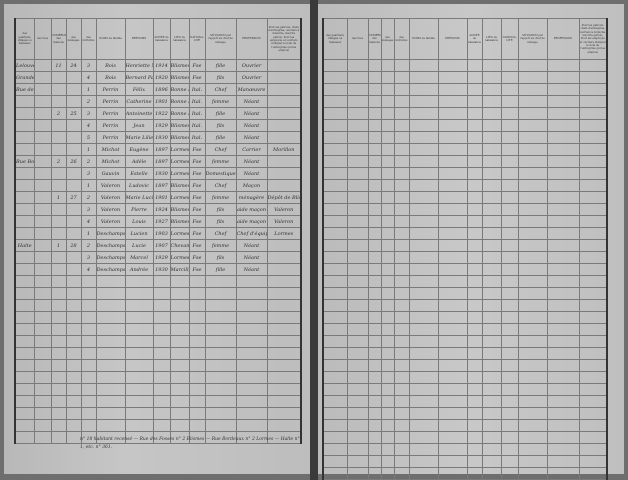  Describe the element at coordinates (24, 245) in the screenshot. I see `cell-q: Halte` at that location.